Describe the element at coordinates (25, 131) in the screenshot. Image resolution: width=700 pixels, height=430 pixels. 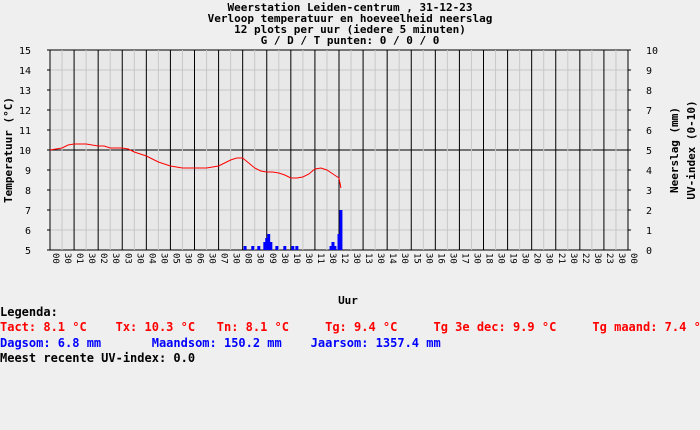
I see `y-left-tick-label: 11` at that location.